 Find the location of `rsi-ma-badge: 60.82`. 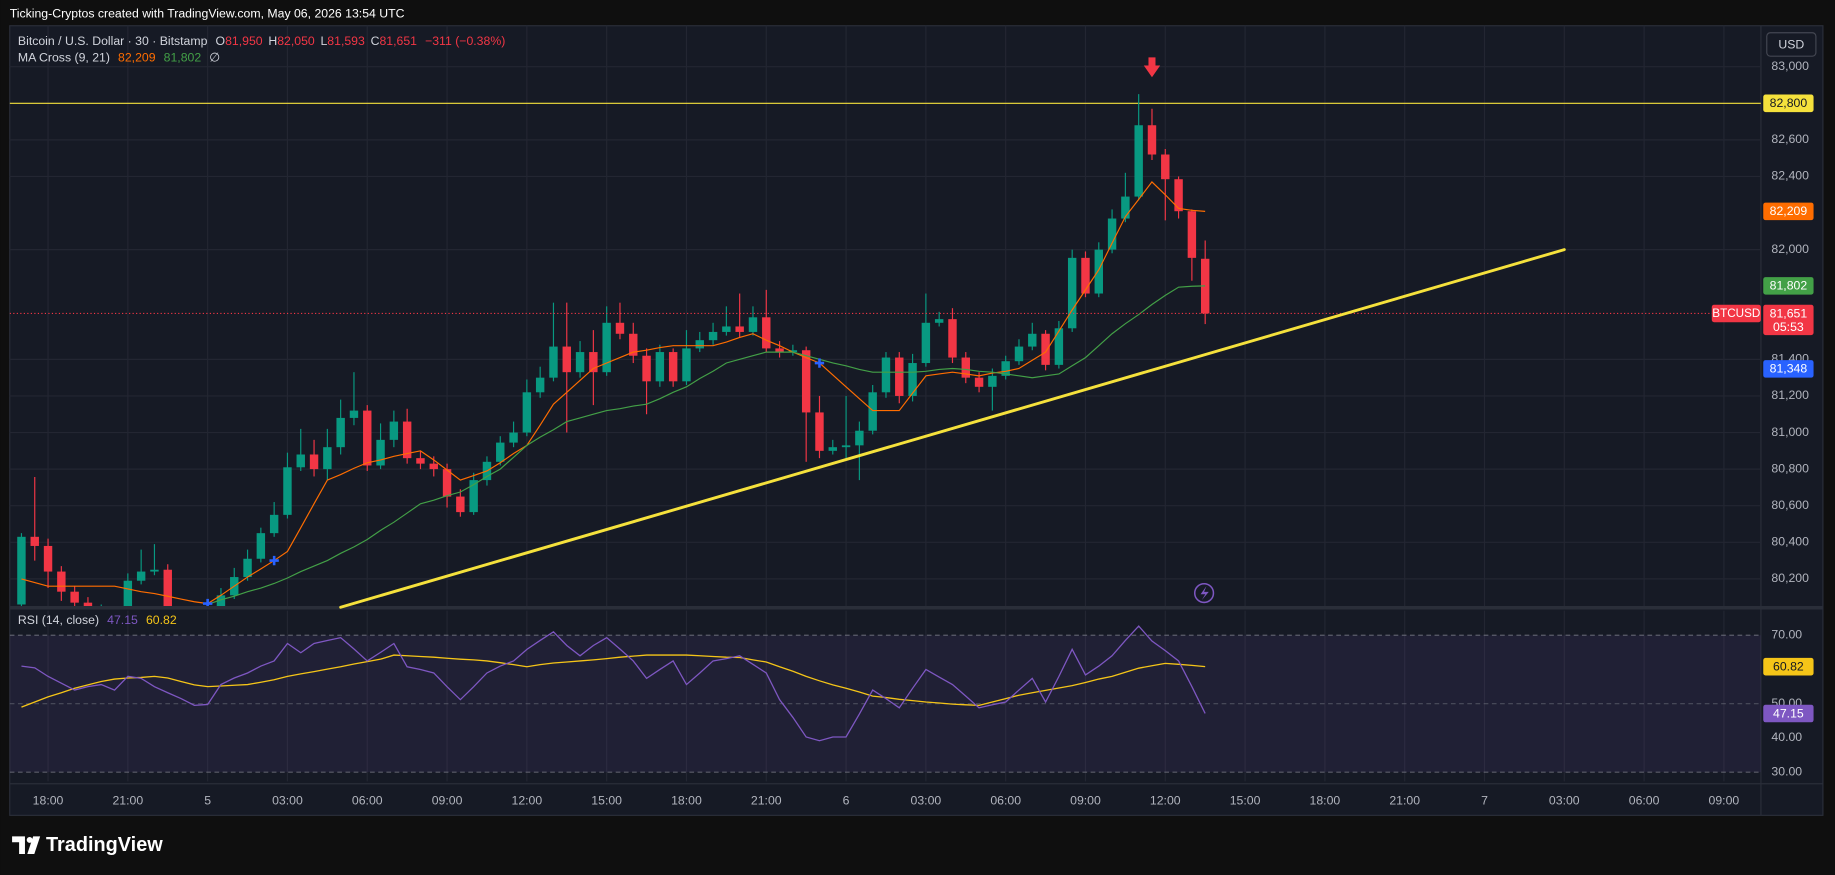

rsi-ma-badge: 60.82 is located at coordinates (1788, 667).